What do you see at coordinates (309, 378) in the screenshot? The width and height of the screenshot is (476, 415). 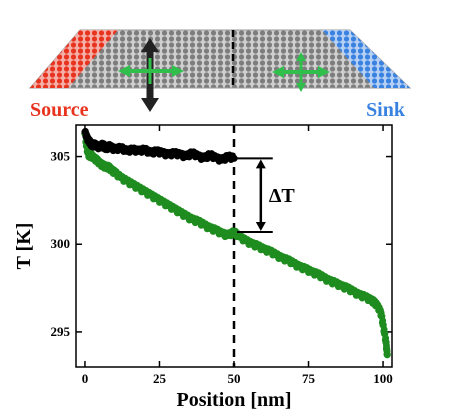 I see `x-tick-label: 75` at bounding box center [309, 378].